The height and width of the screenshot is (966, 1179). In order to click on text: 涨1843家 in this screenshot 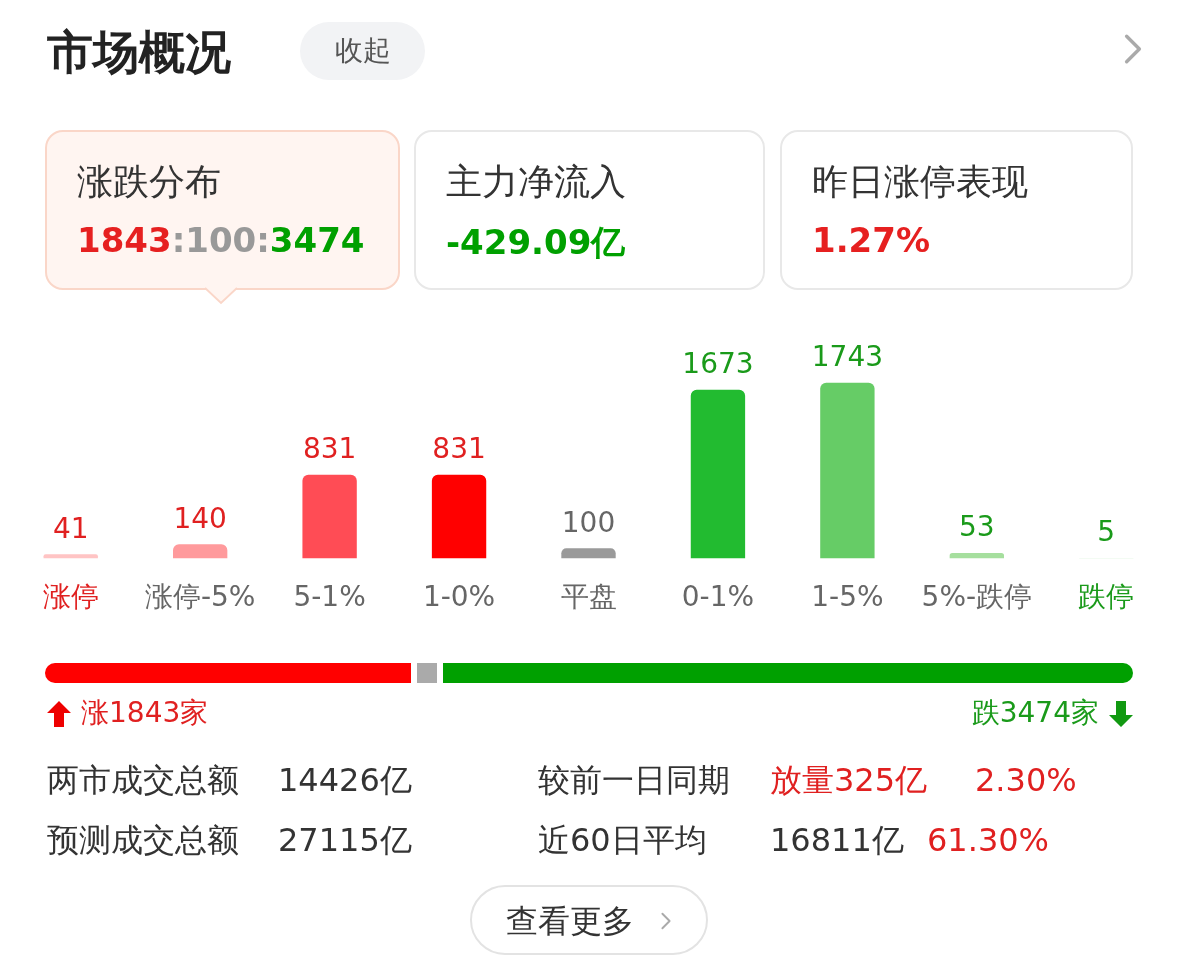, I will do `click(145, 713)`.